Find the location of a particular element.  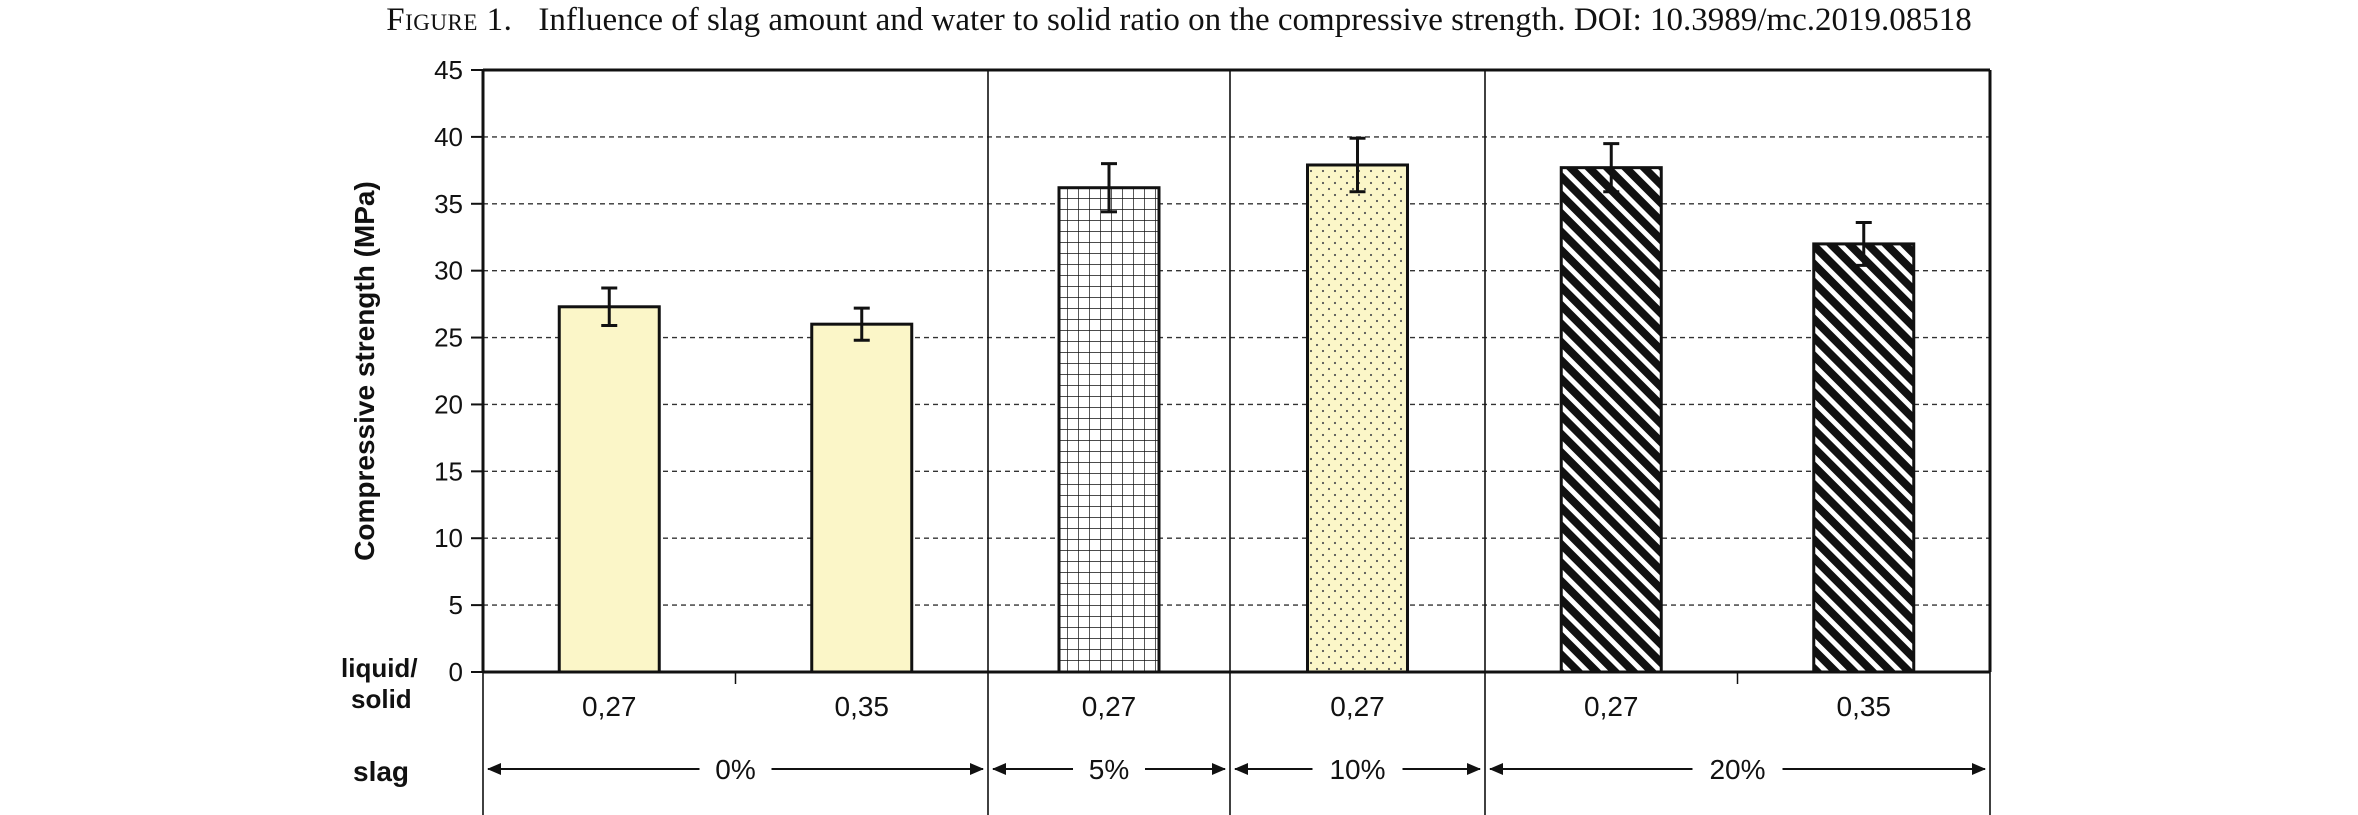

y-tick-label: 35 is located at coordinates (448, 204).